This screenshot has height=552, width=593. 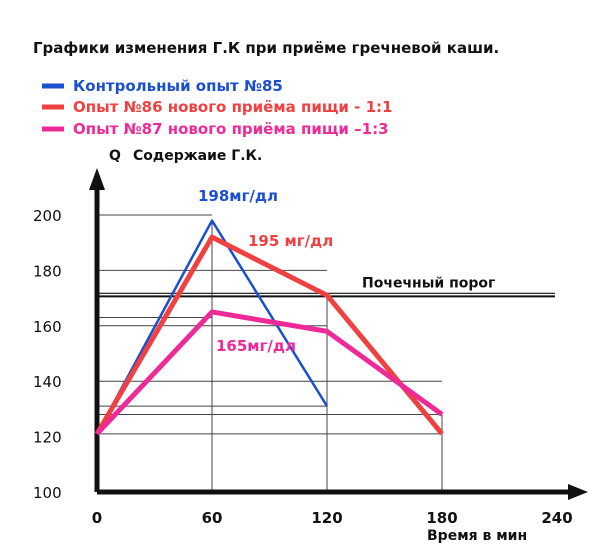 I want to click on x-tick-label: 60, so click(x=212, y=518).